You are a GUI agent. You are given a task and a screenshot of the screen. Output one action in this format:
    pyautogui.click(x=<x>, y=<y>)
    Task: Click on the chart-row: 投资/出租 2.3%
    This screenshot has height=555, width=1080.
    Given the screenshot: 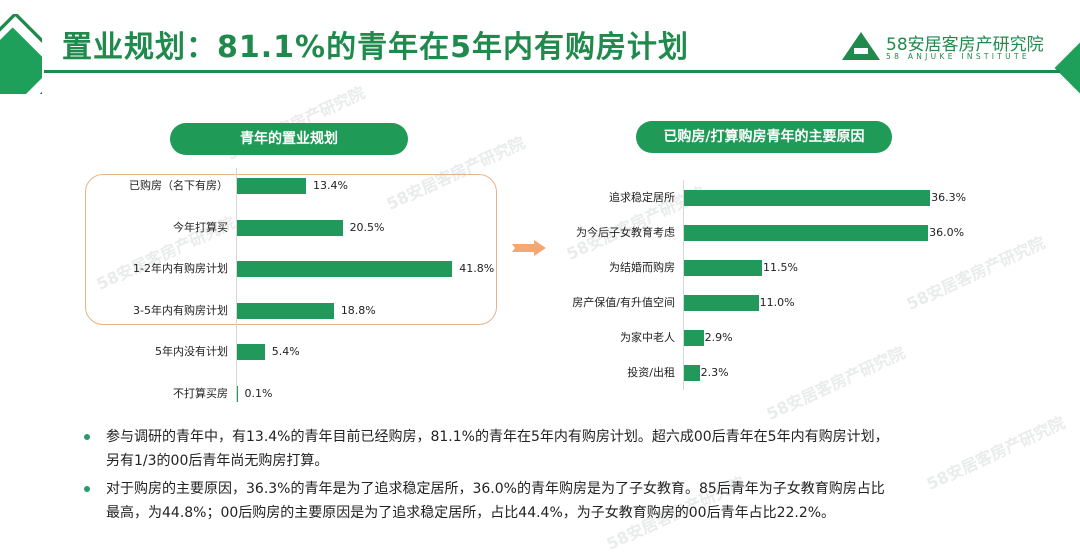 What is the action you would take?
    pyautogui.click(x=540, y=373)
    